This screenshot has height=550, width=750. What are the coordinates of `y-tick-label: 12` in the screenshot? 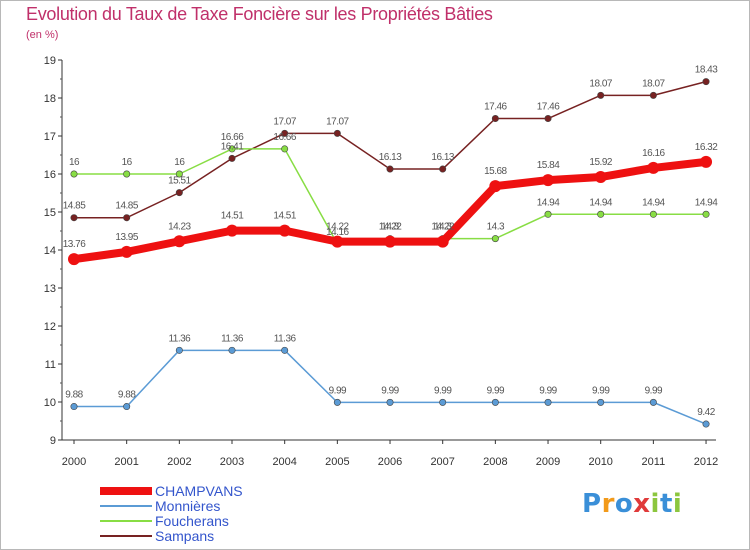 It's located at (50, 327).